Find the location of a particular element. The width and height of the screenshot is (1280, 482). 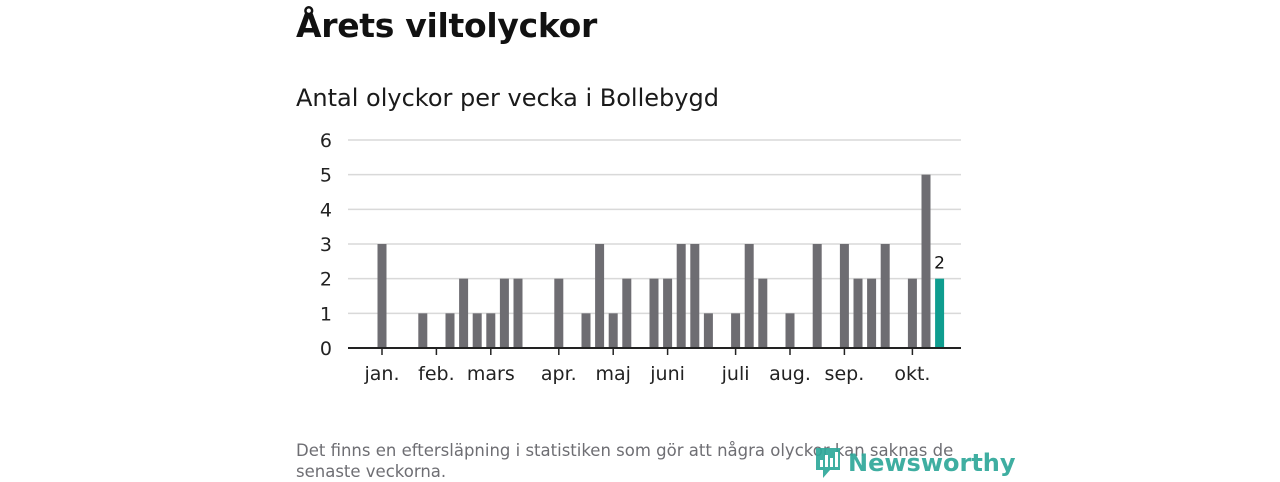

x-tick-label: aug. is located at coordinates (790, 374).